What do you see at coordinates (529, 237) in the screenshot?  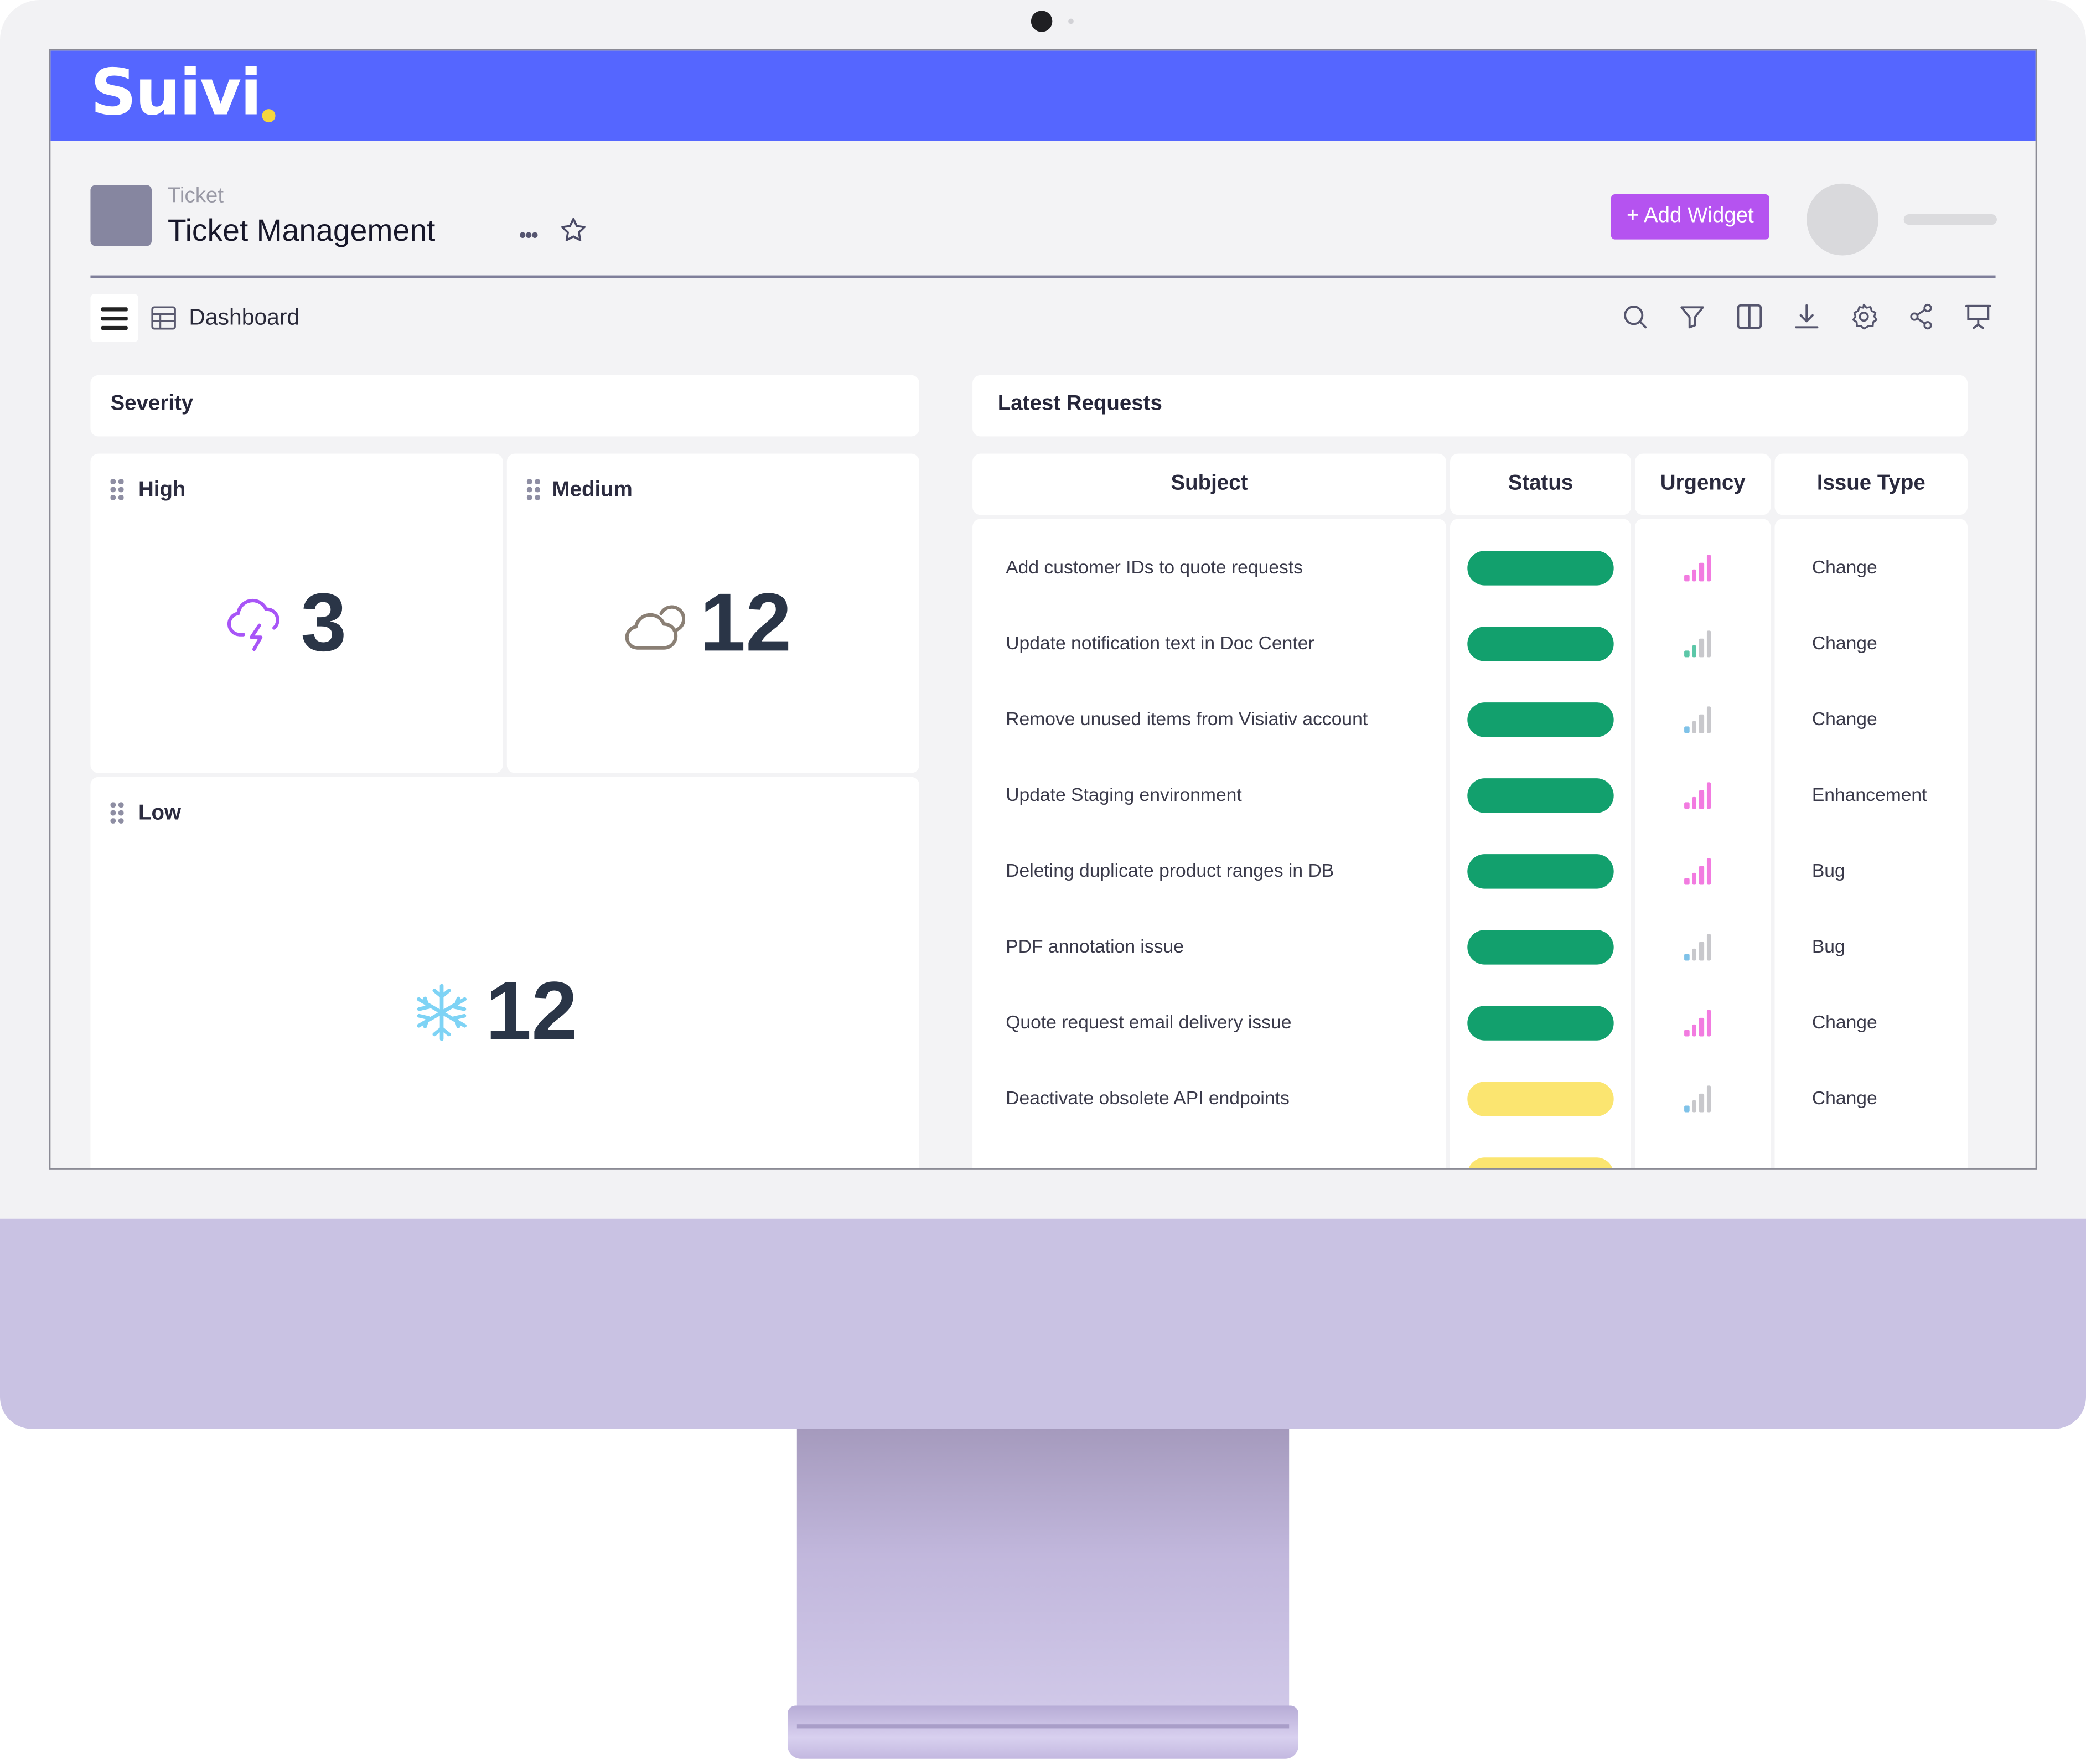 I see `more-options-icon: •••` at bounding box center [529, 237].